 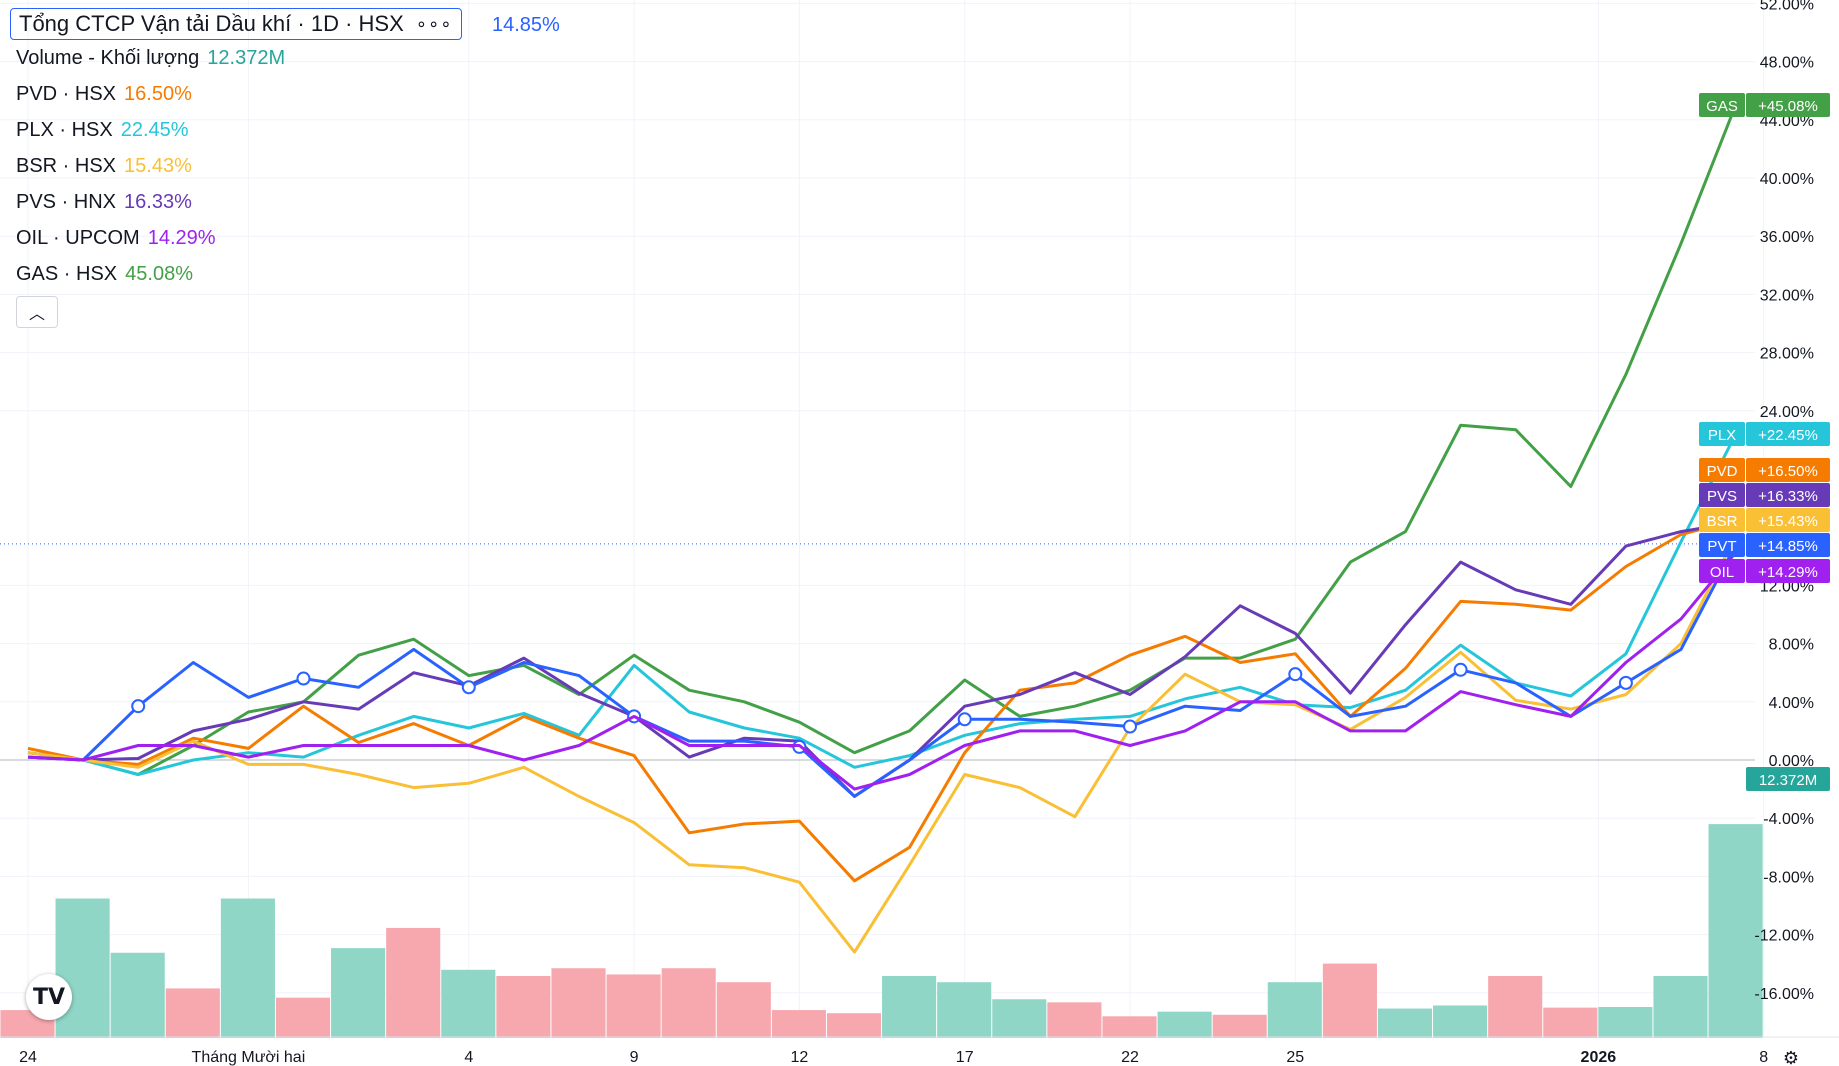 I want to click on legend-value: 45.08%, so click(x=159, y=274).